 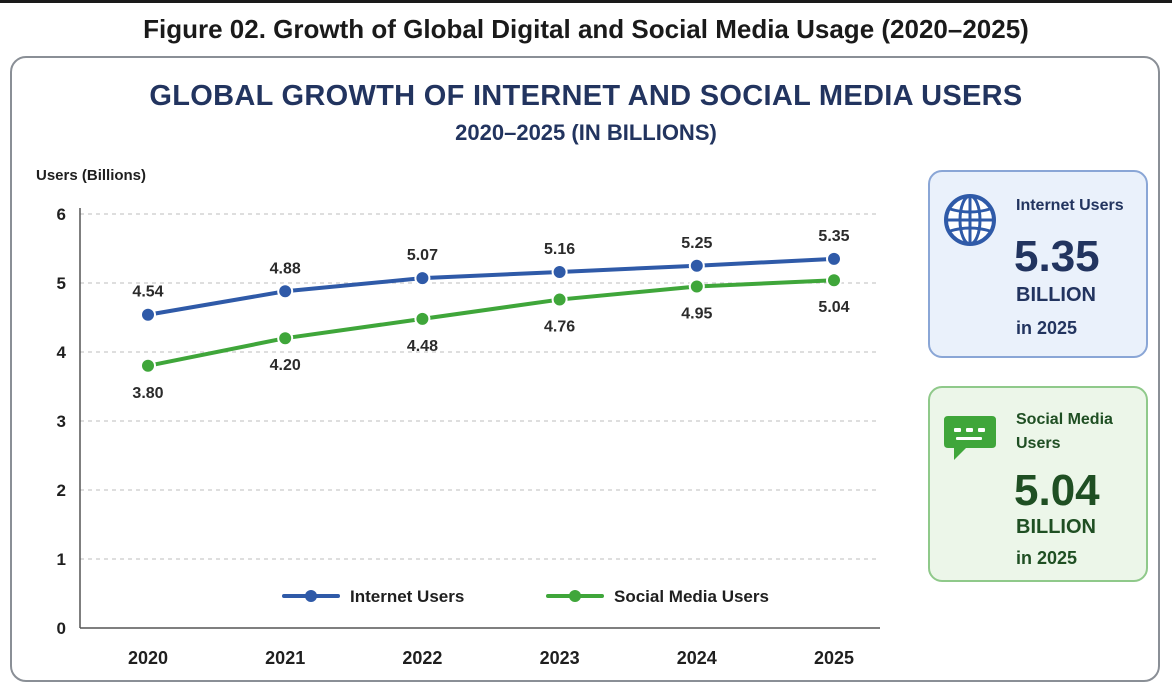 What do you see at coordinates (1047, 558) in the screenshot?
I see `social-card-year: in 2025` at bounding box center [1047, 558].